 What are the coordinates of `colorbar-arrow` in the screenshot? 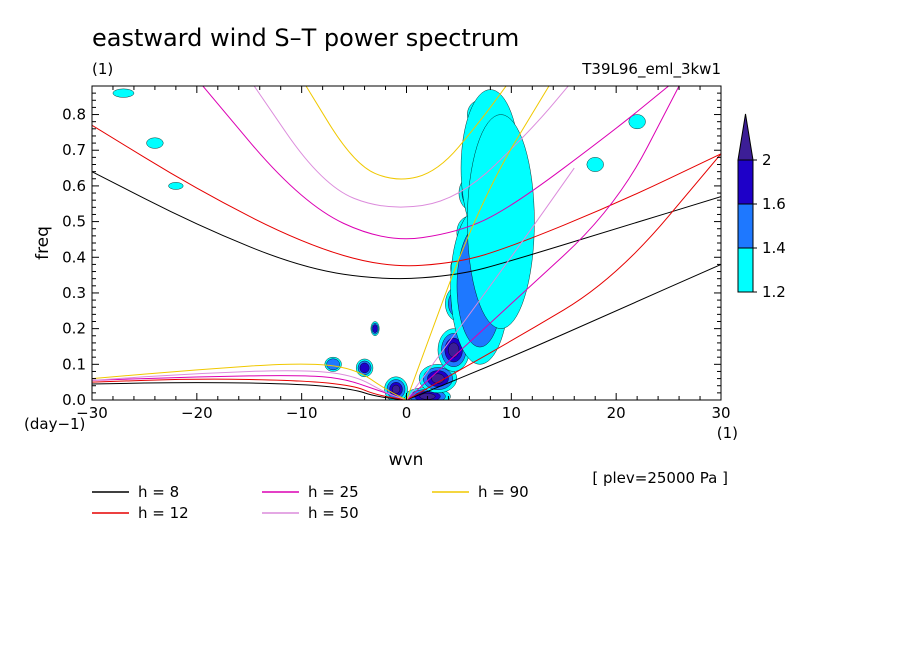 It's located at (745, 137).